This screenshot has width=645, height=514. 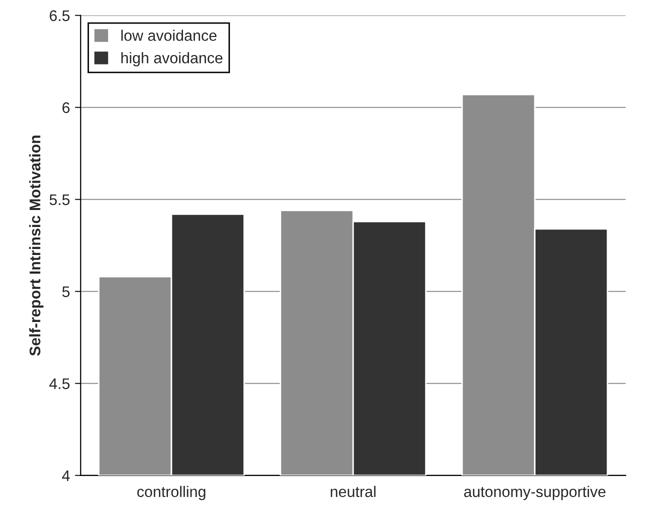 I want to click on legend-label: low avoidance, so click(x=168, y=35).